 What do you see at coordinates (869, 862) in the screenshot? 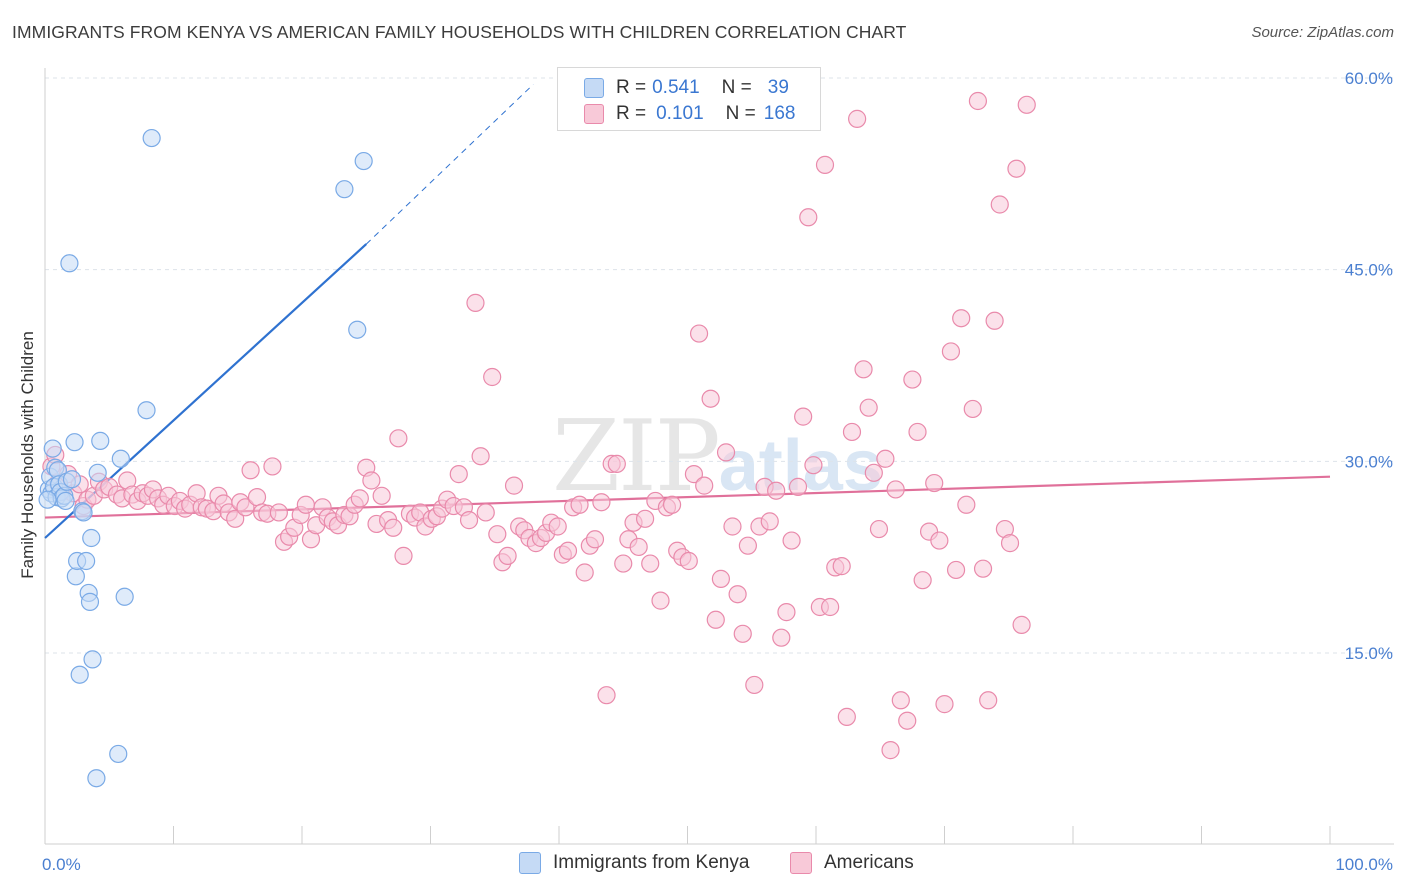
I see `bottom-legend-label-americans: Americans` at bounding box center [869, 862].